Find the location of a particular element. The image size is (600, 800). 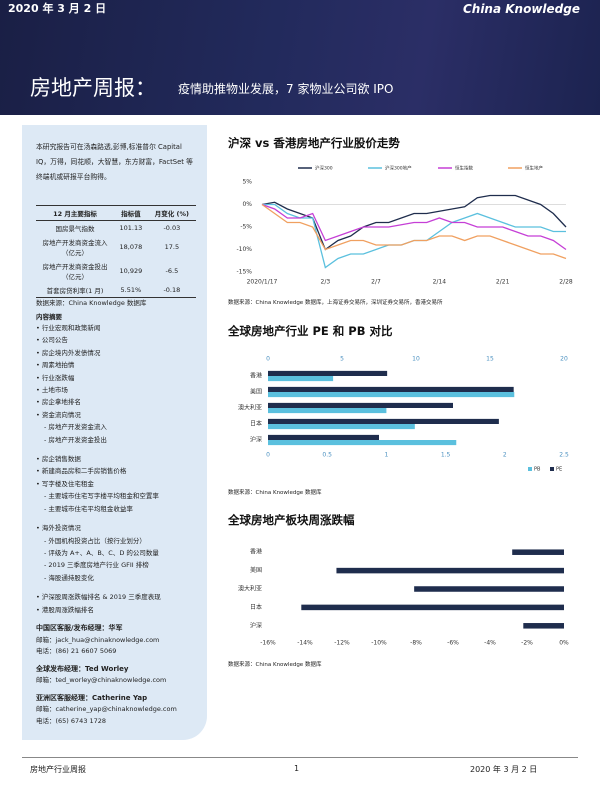

contents-text: 海股通持股变化 is located at coordinates (71, 577).